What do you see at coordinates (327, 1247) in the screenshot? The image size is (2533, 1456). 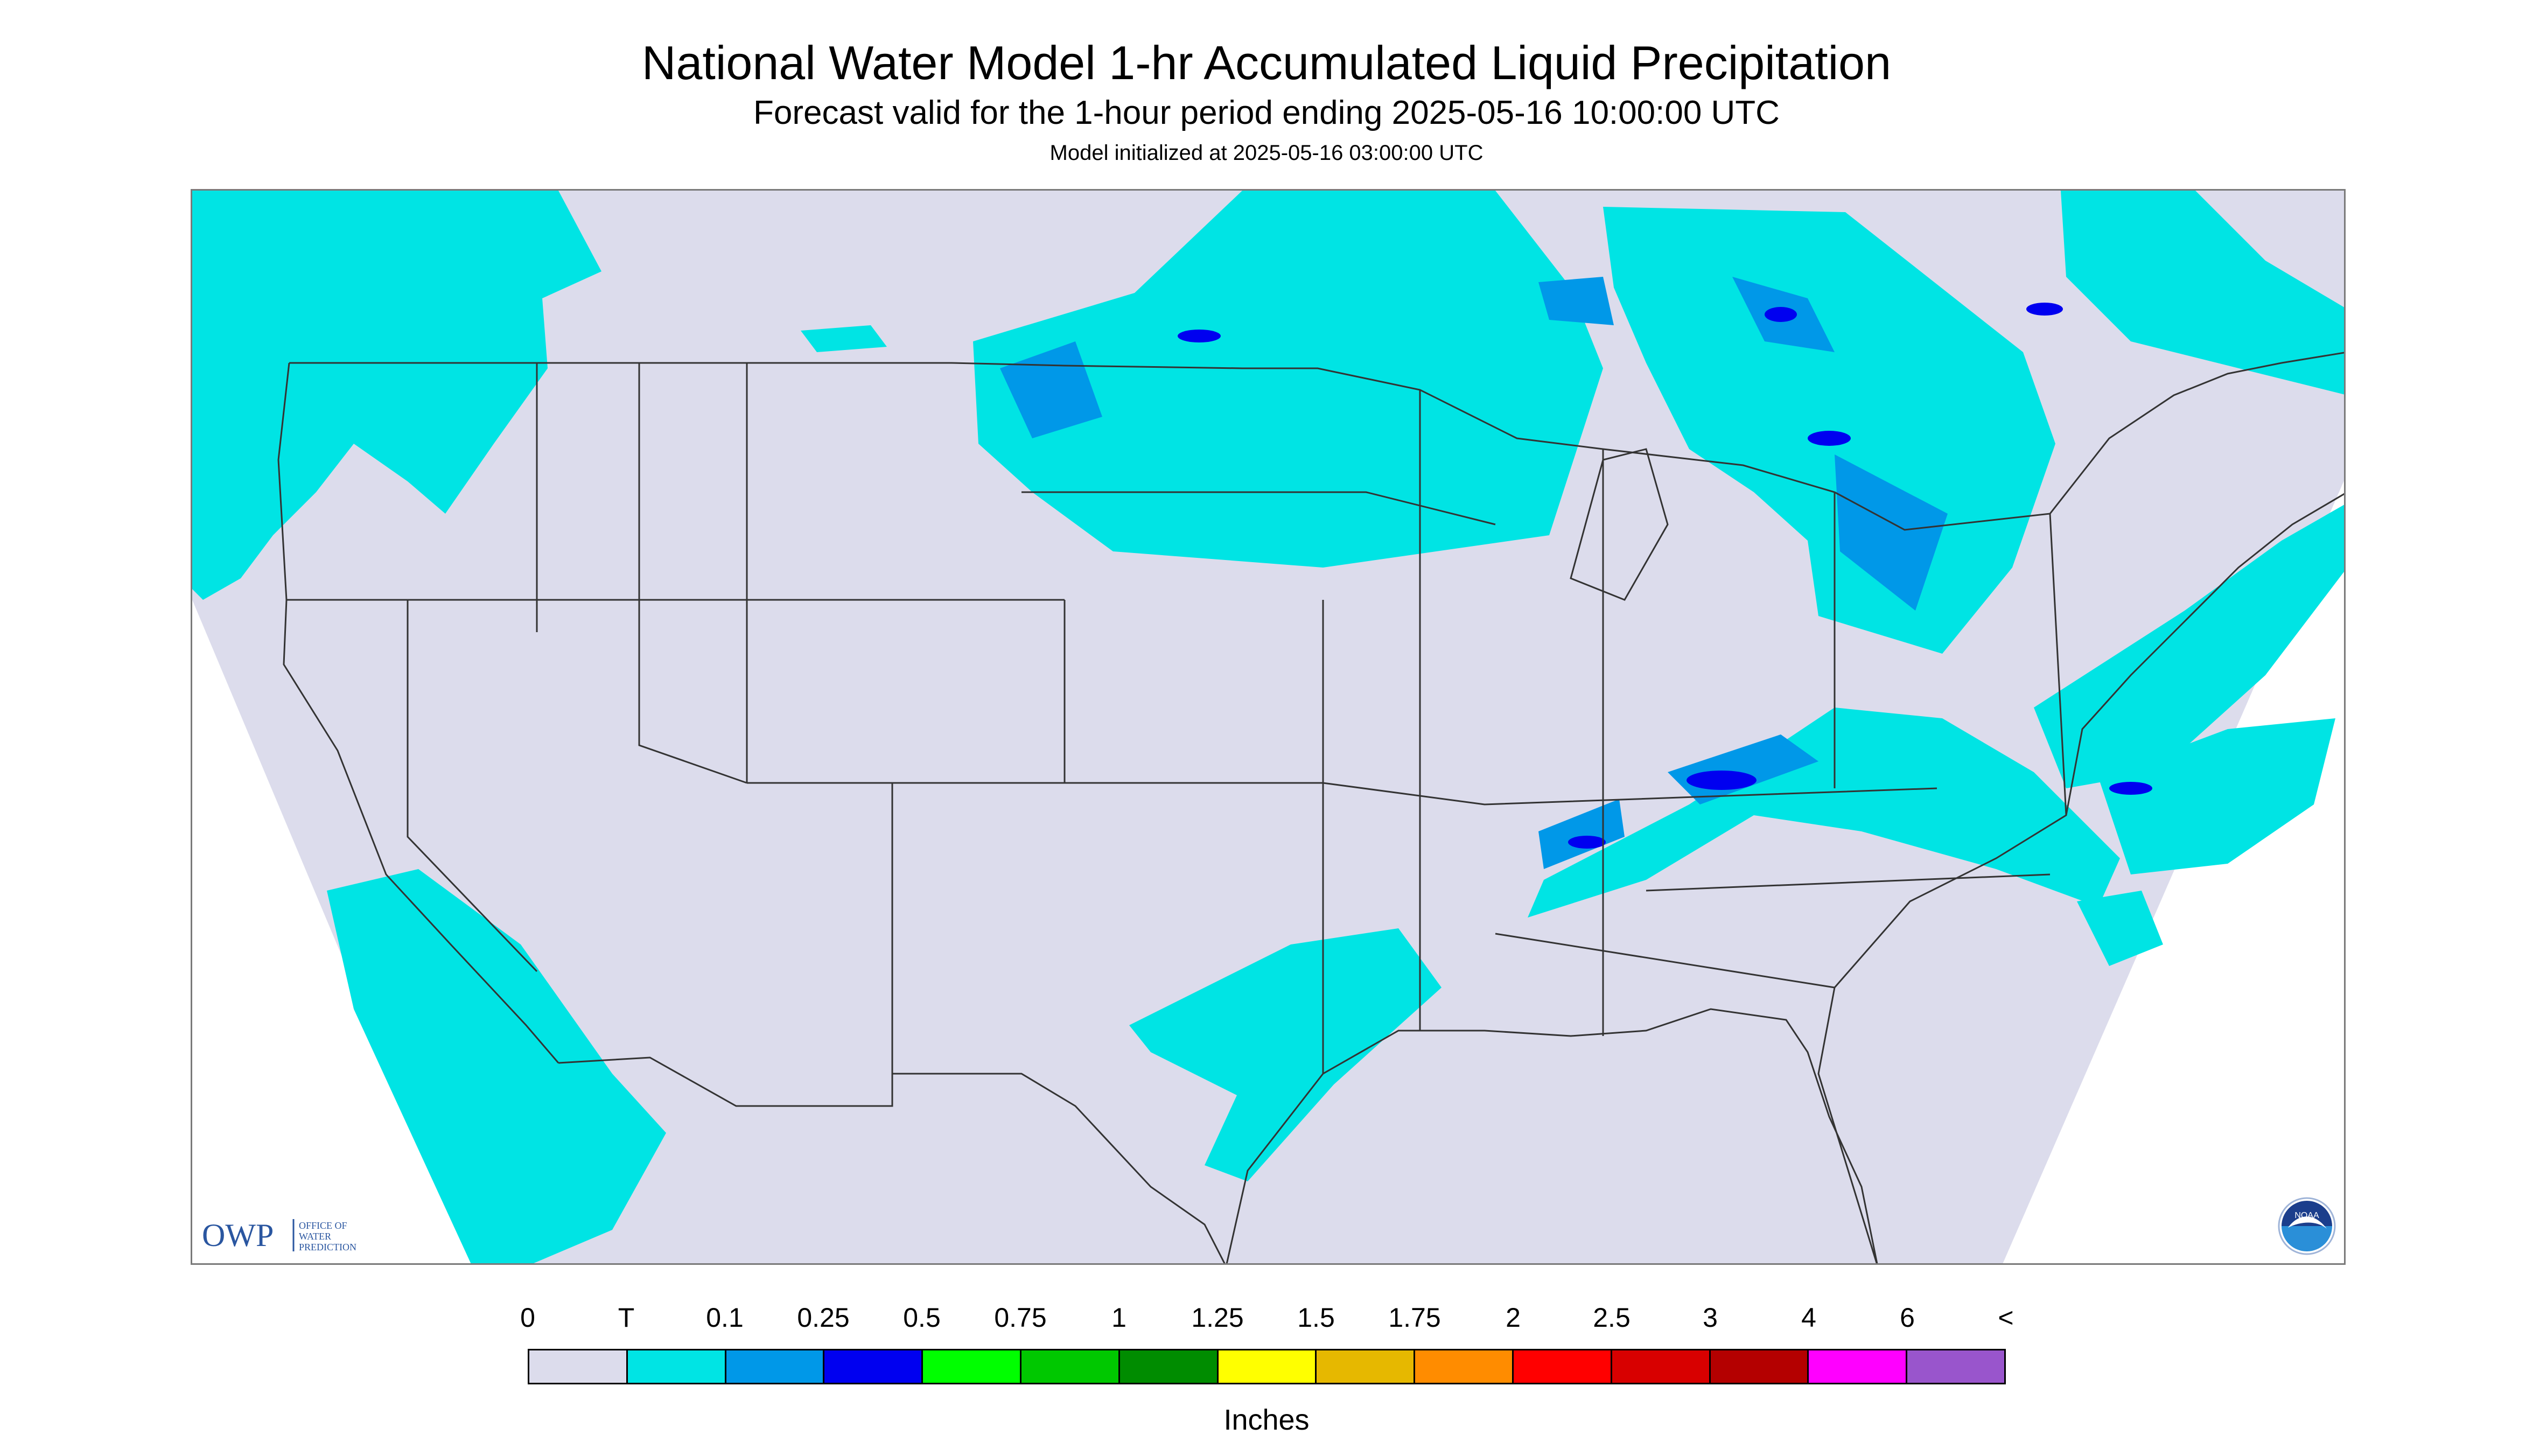 I see `owp-line3: PREDICTION` at bounding box center [327, 1247].